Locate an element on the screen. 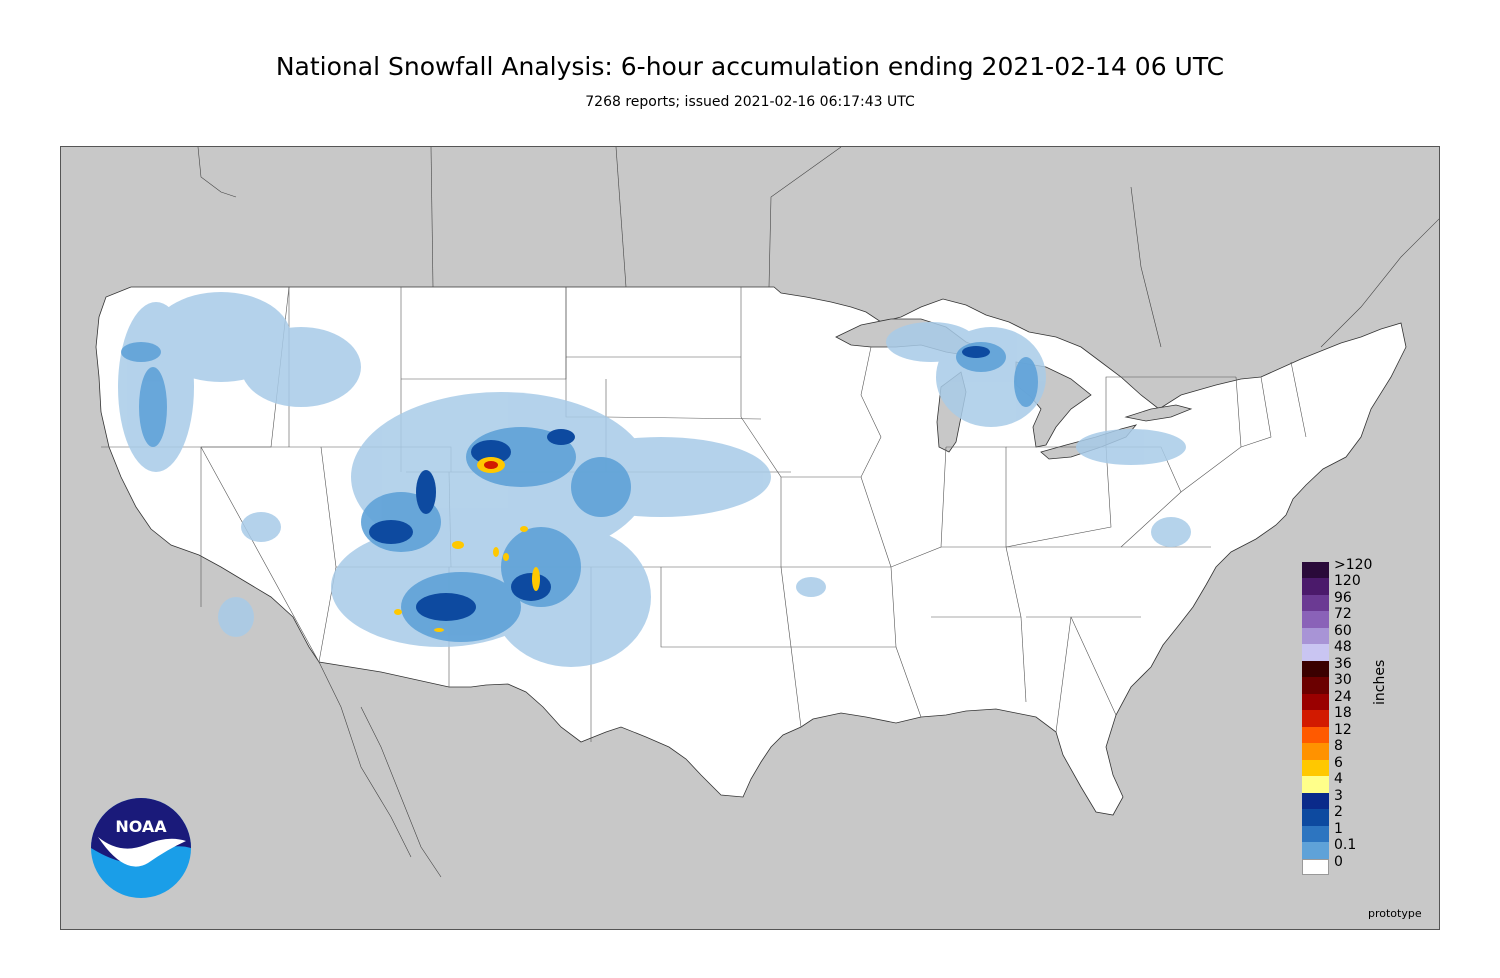  legend-label: 0.1 is located at coordinates (1345, 845).